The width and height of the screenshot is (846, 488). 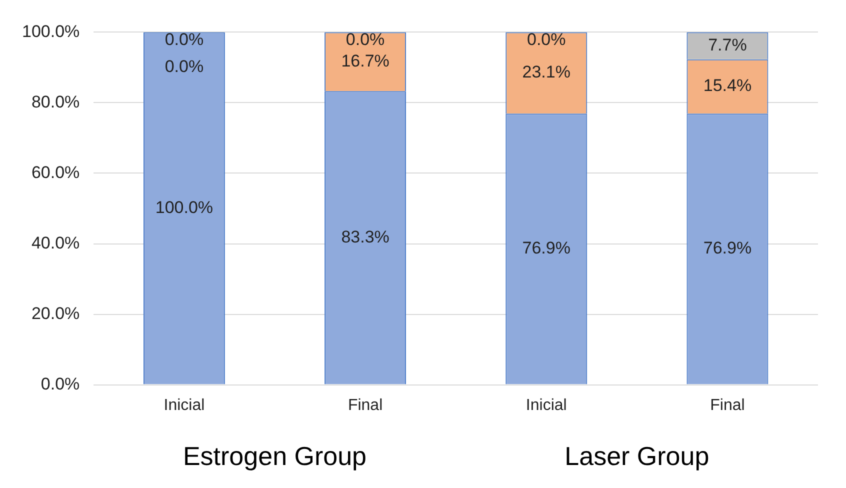 I want to click on data-label: 7.7%, so click(x=727, y=44).